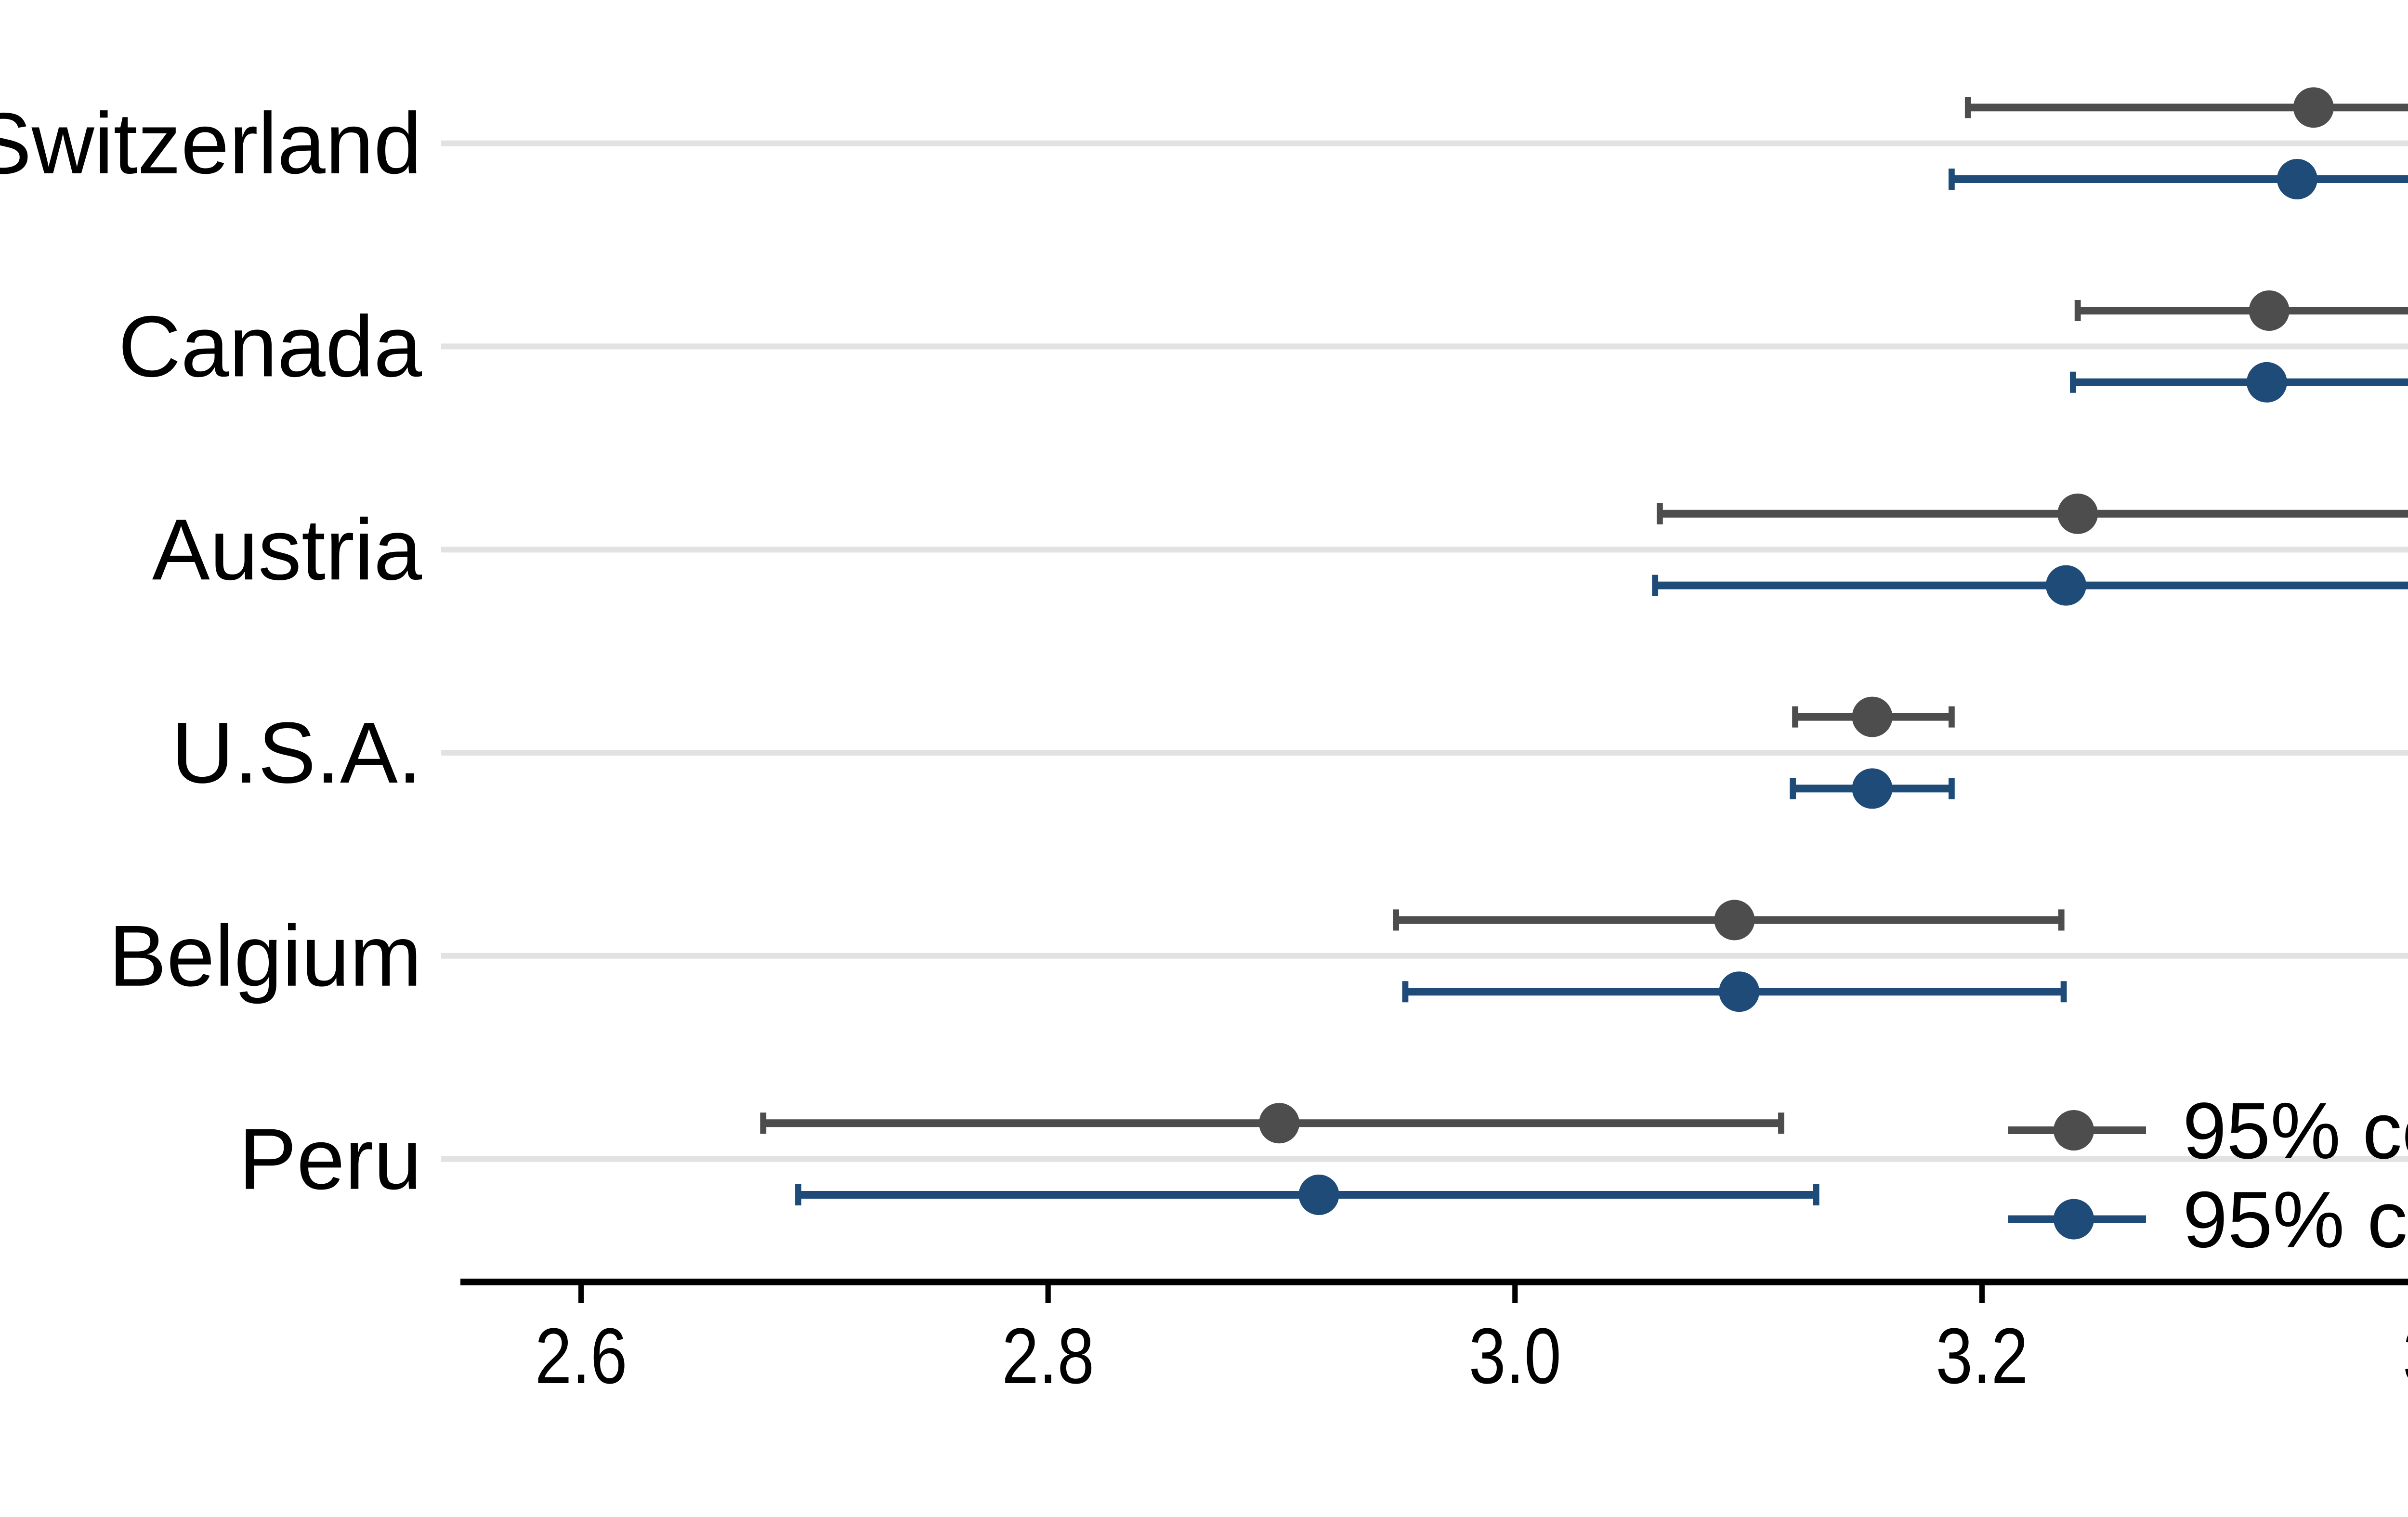 The height and width of the screenshot is (1517, 2408). What do you see at coordinates (265, 956) in the screenshot?
I see `country-label: Belgium` at bounding box center [265, 956].